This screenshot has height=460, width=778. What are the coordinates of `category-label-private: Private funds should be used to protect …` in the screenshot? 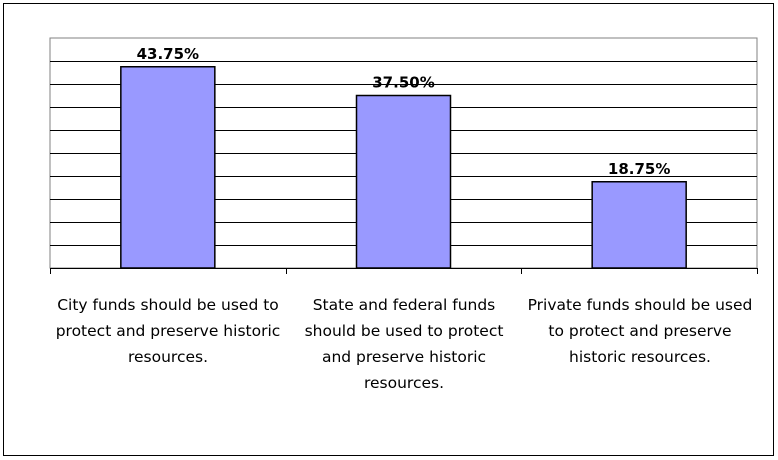 It's located at (640, 331).